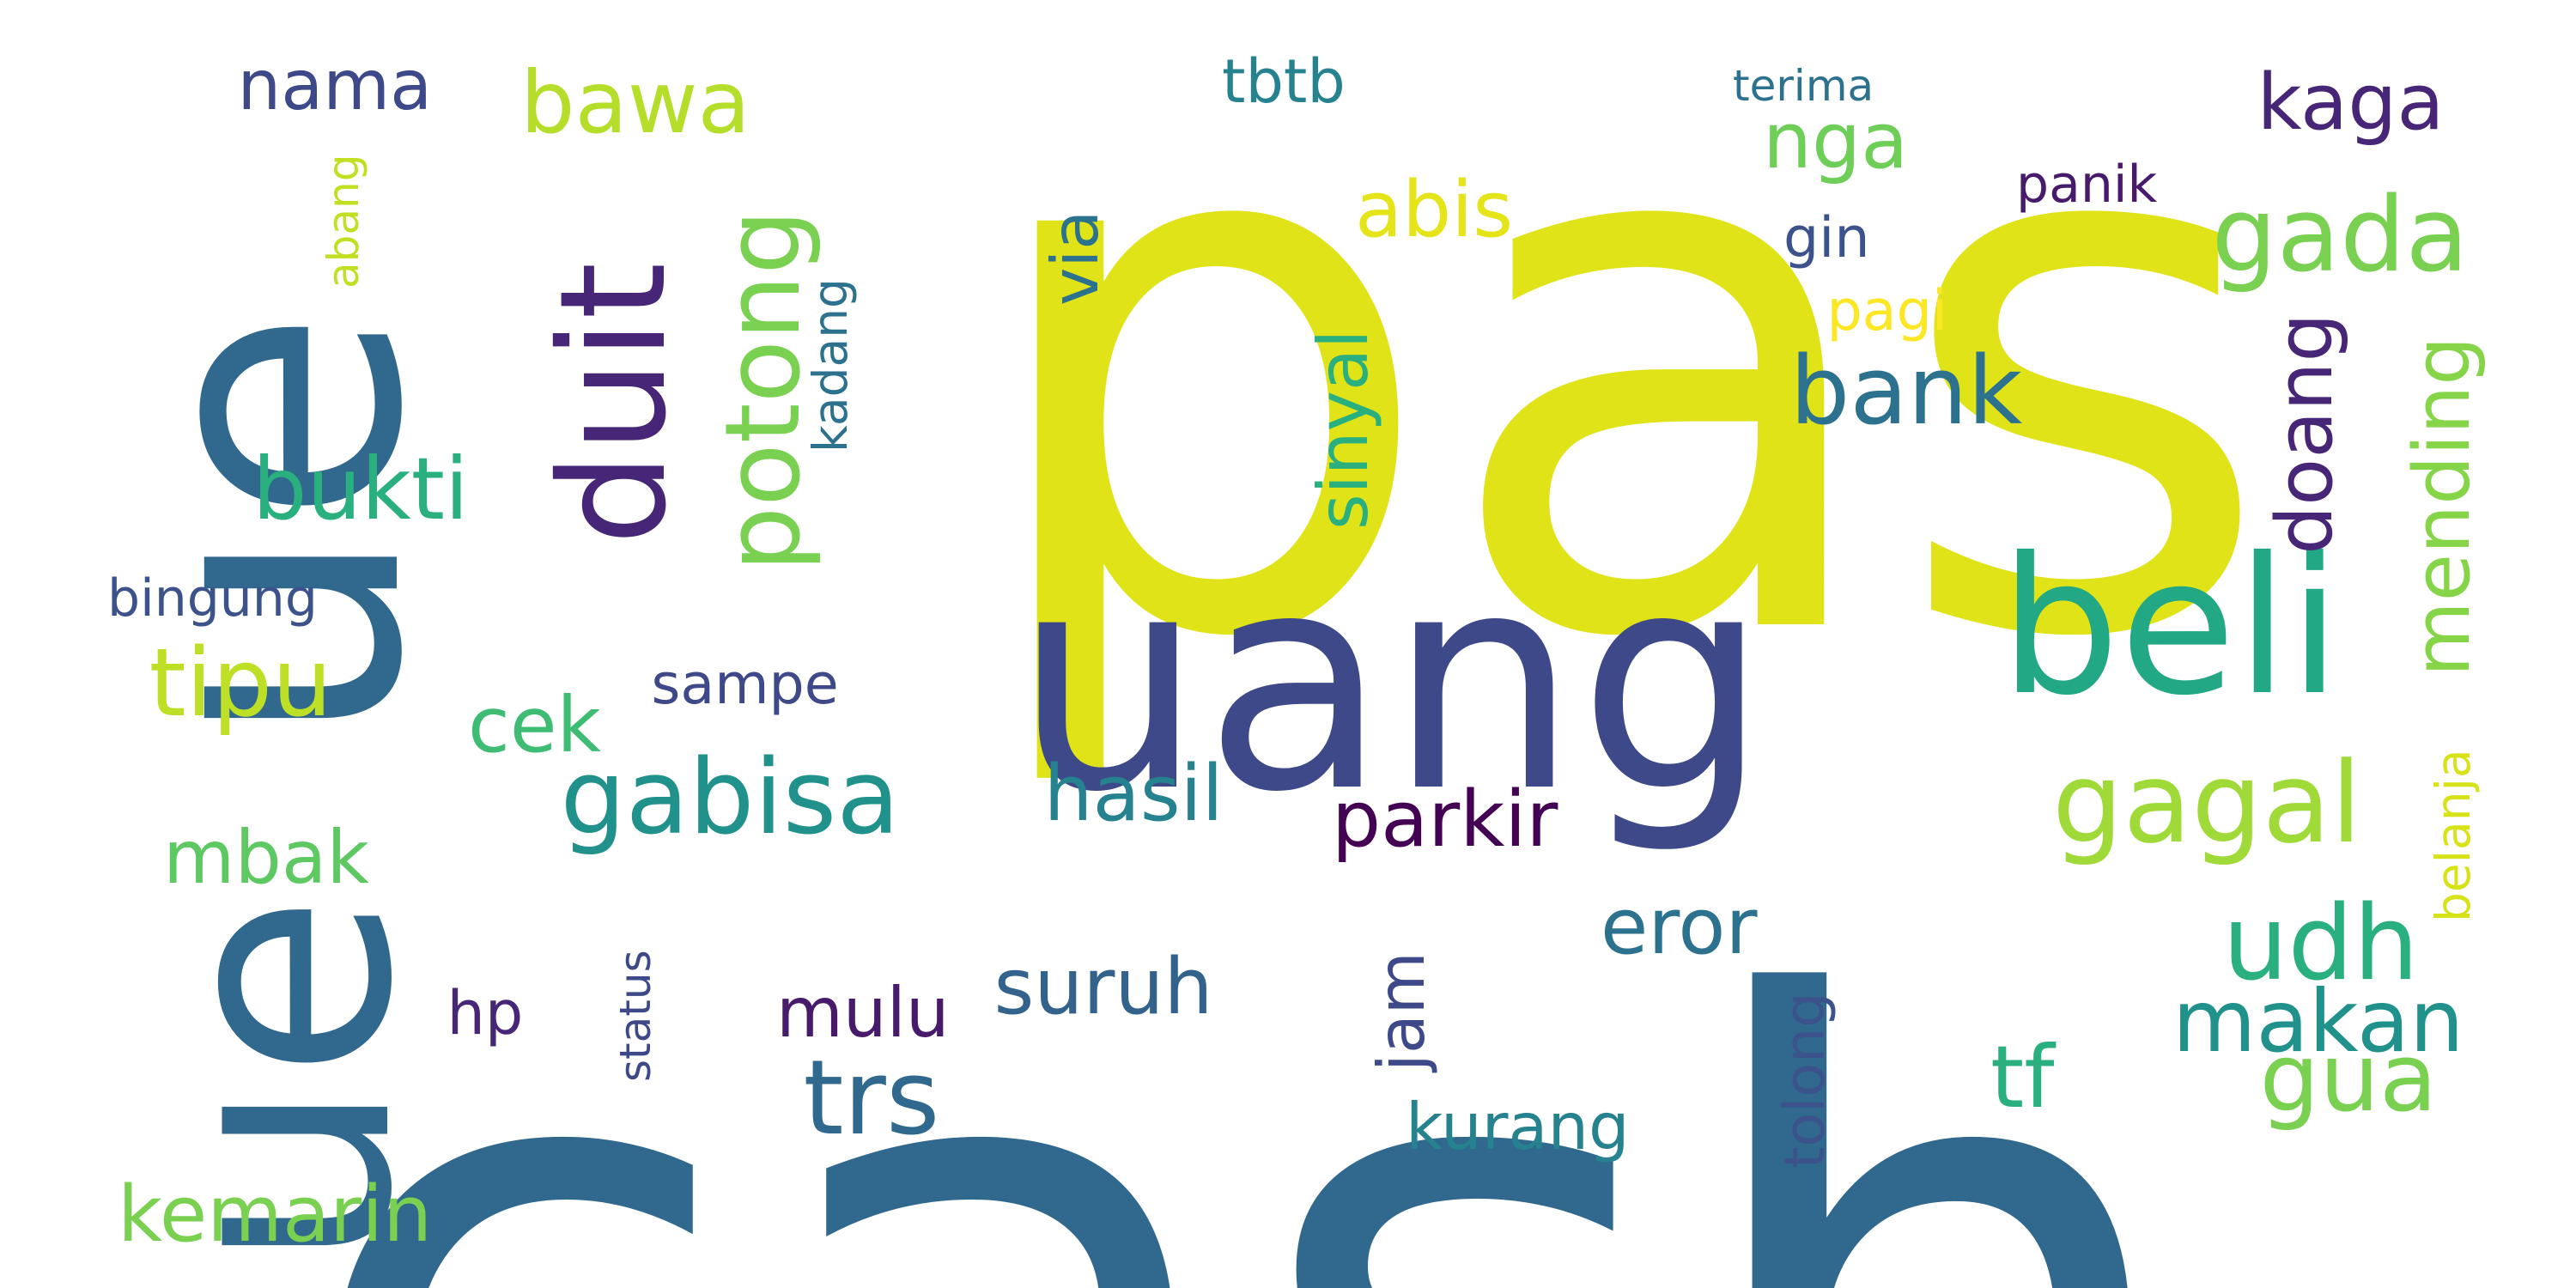 This screenshot has height=1288, width=2576. Describe the element at coordinates (2340, 236) in the screenshot. I see `word-gada: gada` at that location.